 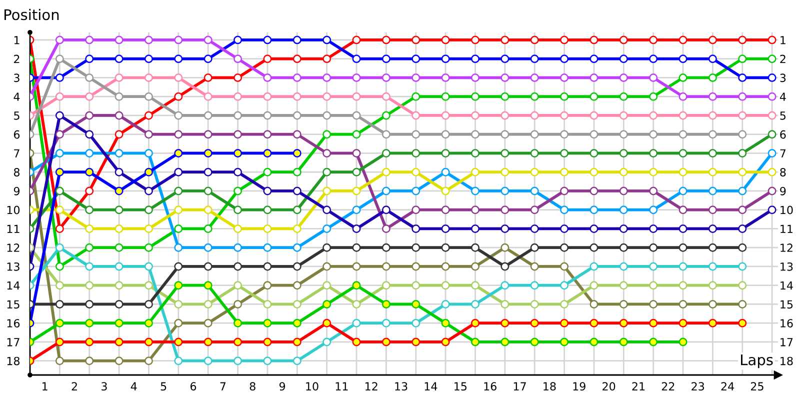 I want to click on y2-tick-label: 5, so click(x=783, y=116).